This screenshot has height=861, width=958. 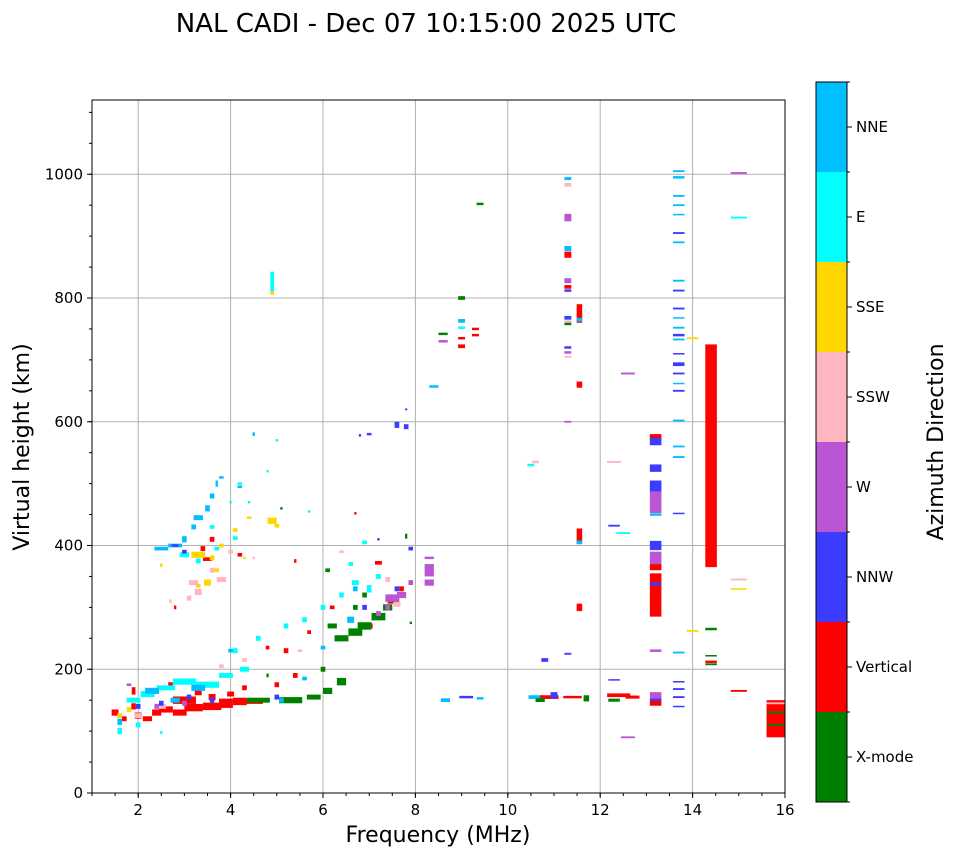 I want to click on colorbar-segment-e, so click(x=831, y=217).